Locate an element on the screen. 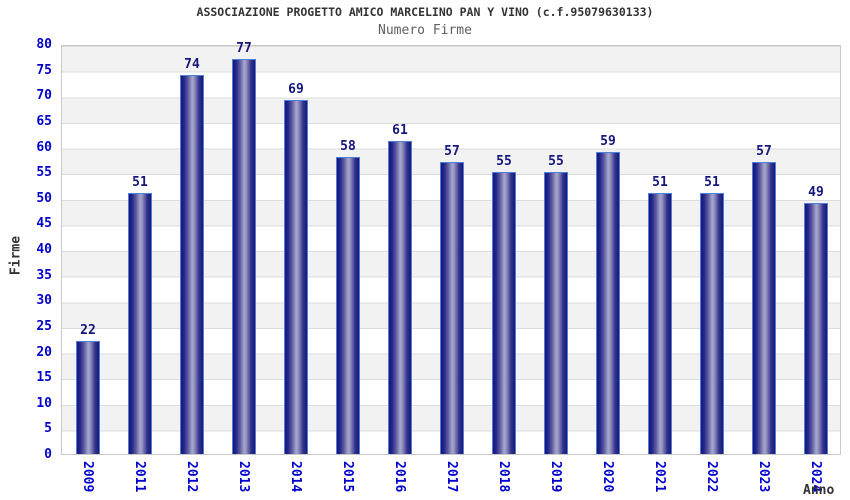 This screenshot has height=500, width=850. x-tick-label: 2009 is located at coordinates (87, 477).